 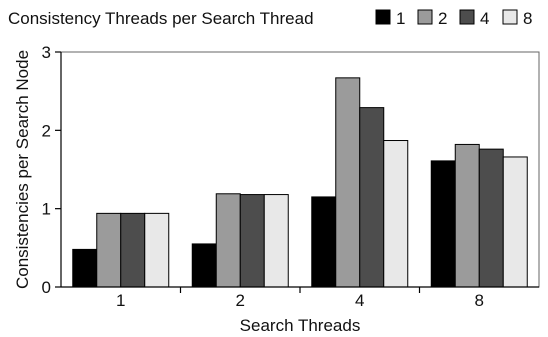 I want to click on x-tick-label: 2, so click(x=240, y=300).